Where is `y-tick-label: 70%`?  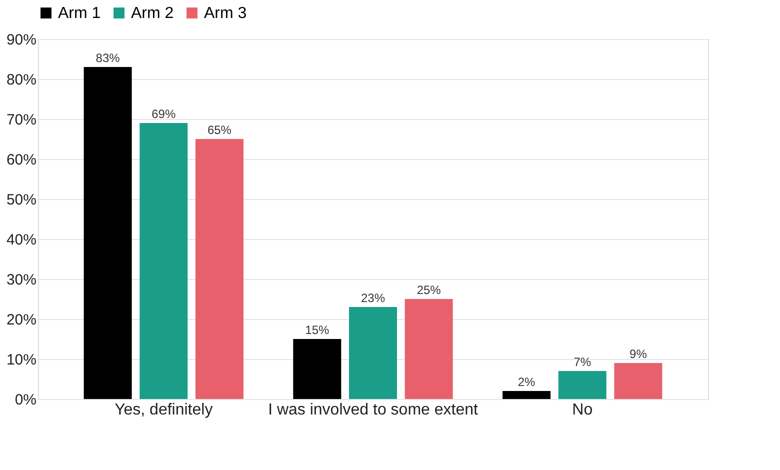 y-tick-label: 70% is located at coordinates (21, 120).